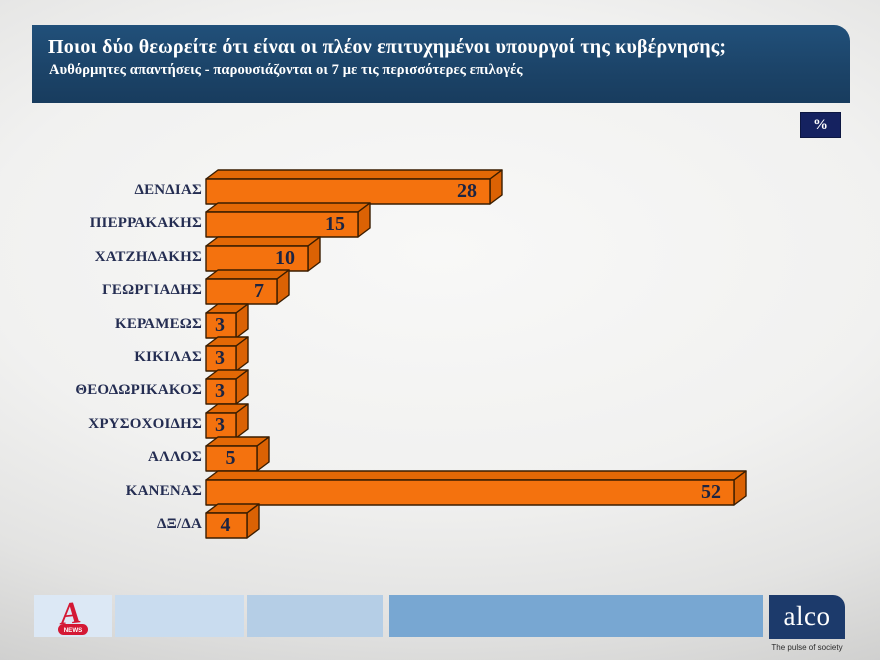  What do you see at coordinates (168, 190) in the screenshot?
I see `bar-label: ΔΕΝΔΙΑΣ` at bounding box center [168, 190].